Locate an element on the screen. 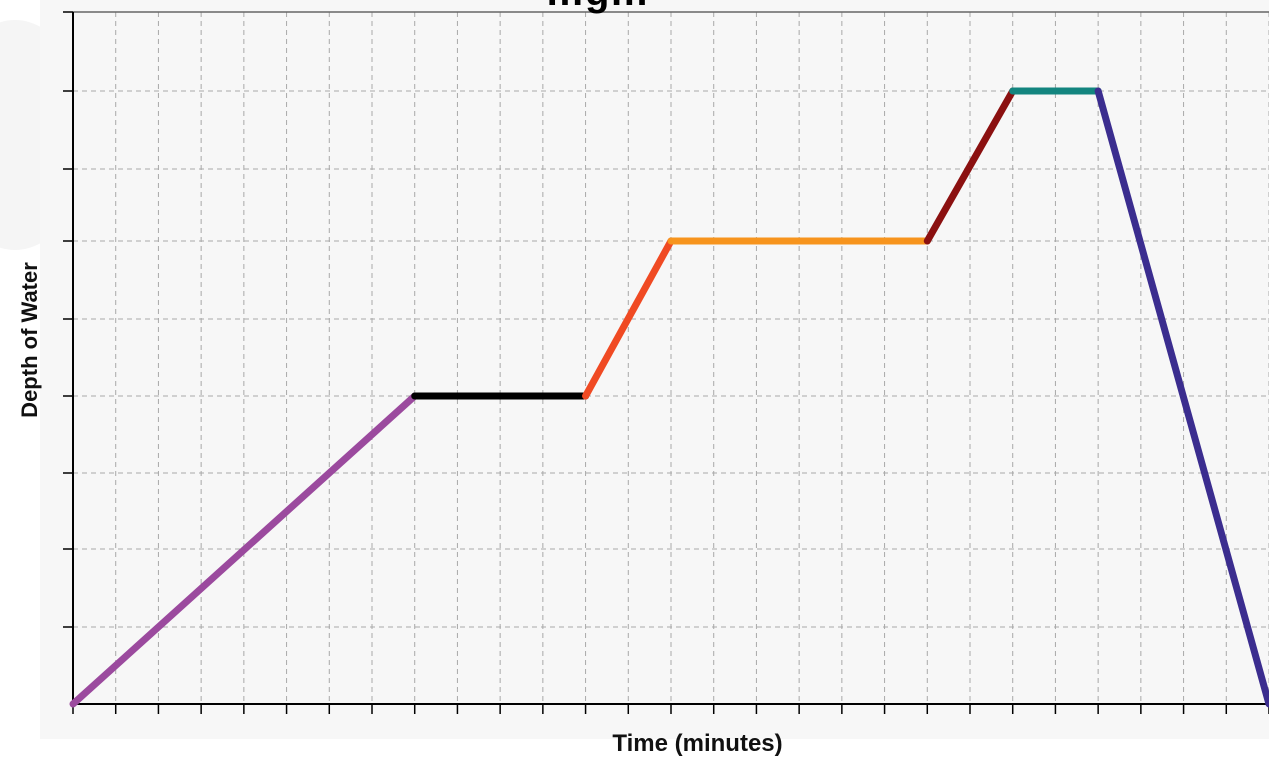 The width and height of the screenshot is (1269, 765). x-axis-label: Time (minutes) is located at coordinates (697, 743).